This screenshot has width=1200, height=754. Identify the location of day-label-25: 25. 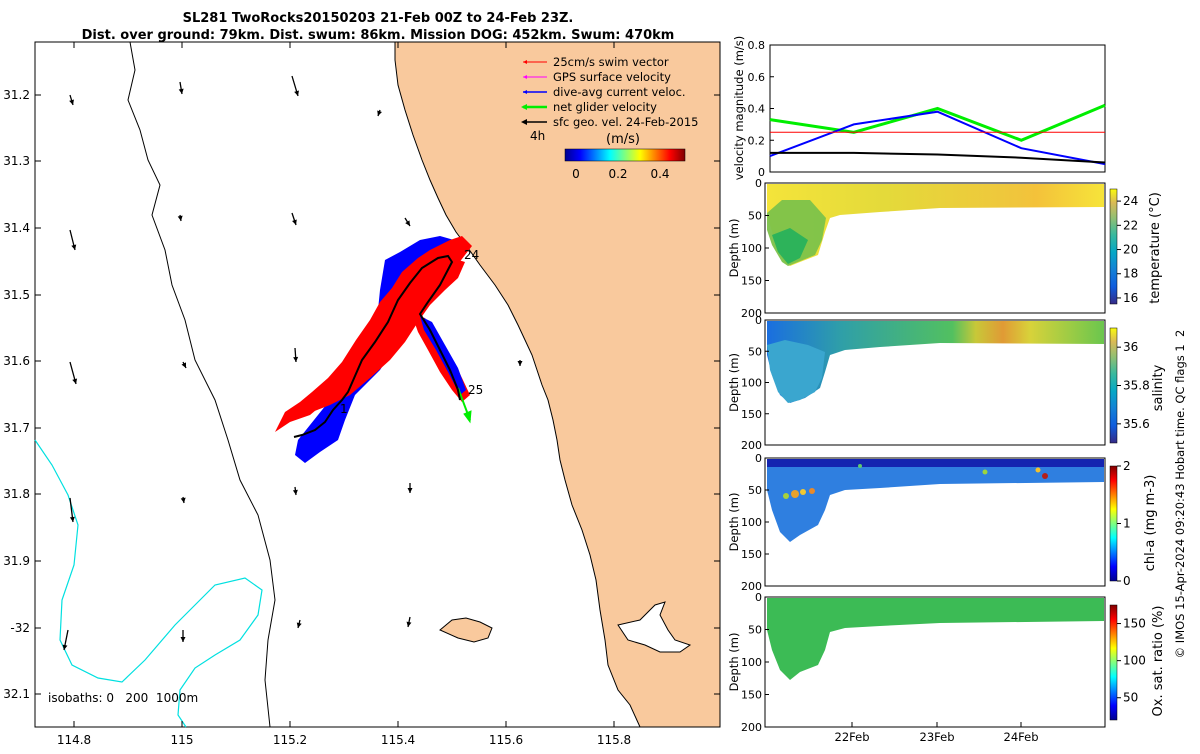
(475, 390).